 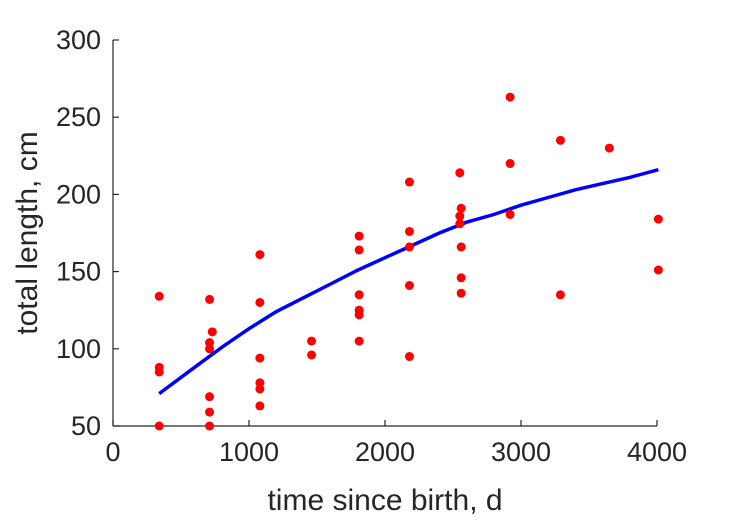 What do you see at coordinates (78, 194) in the screenshot?
I see `y-tick-label: 200` at bounding box center [78, 194].